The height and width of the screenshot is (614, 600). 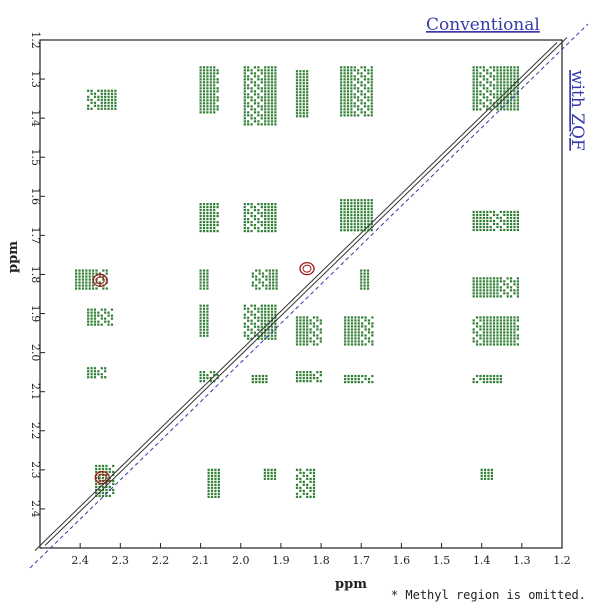 What do you see at coordinates (482, 560) in the screenshot?
I see `x-tick-label: 1.4` at bounding box center [482, 560].